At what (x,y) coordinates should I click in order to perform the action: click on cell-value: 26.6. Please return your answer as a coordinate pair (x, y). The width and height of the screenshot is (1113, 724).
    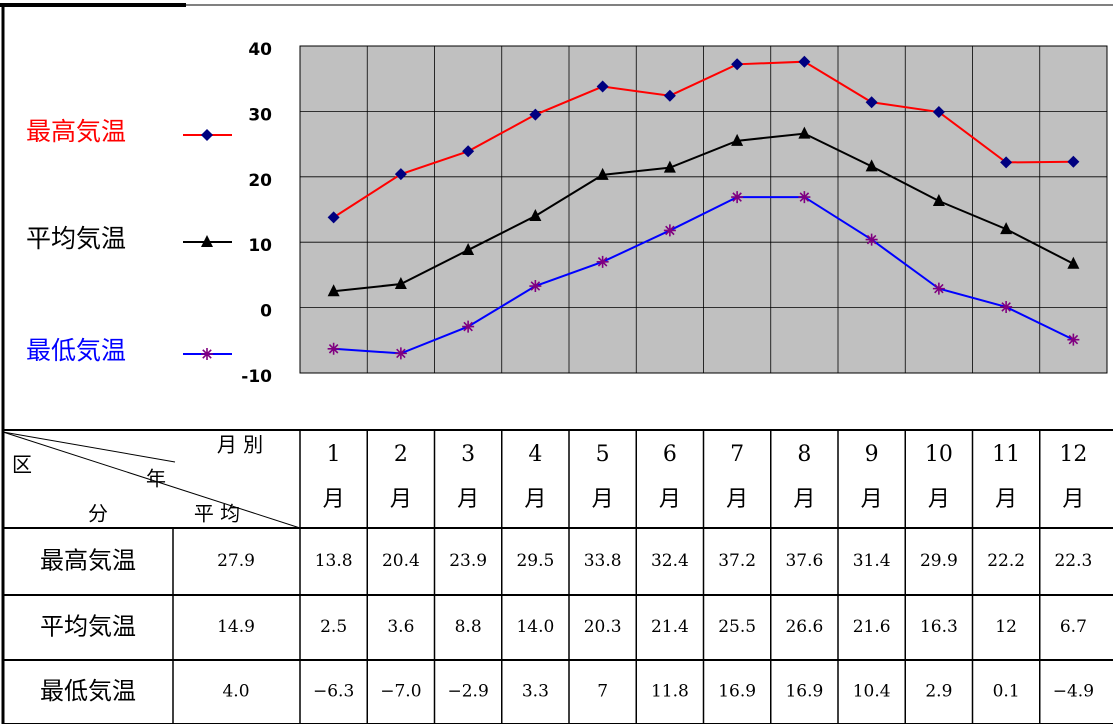
    Looking at the image, I should click on (804, 627).